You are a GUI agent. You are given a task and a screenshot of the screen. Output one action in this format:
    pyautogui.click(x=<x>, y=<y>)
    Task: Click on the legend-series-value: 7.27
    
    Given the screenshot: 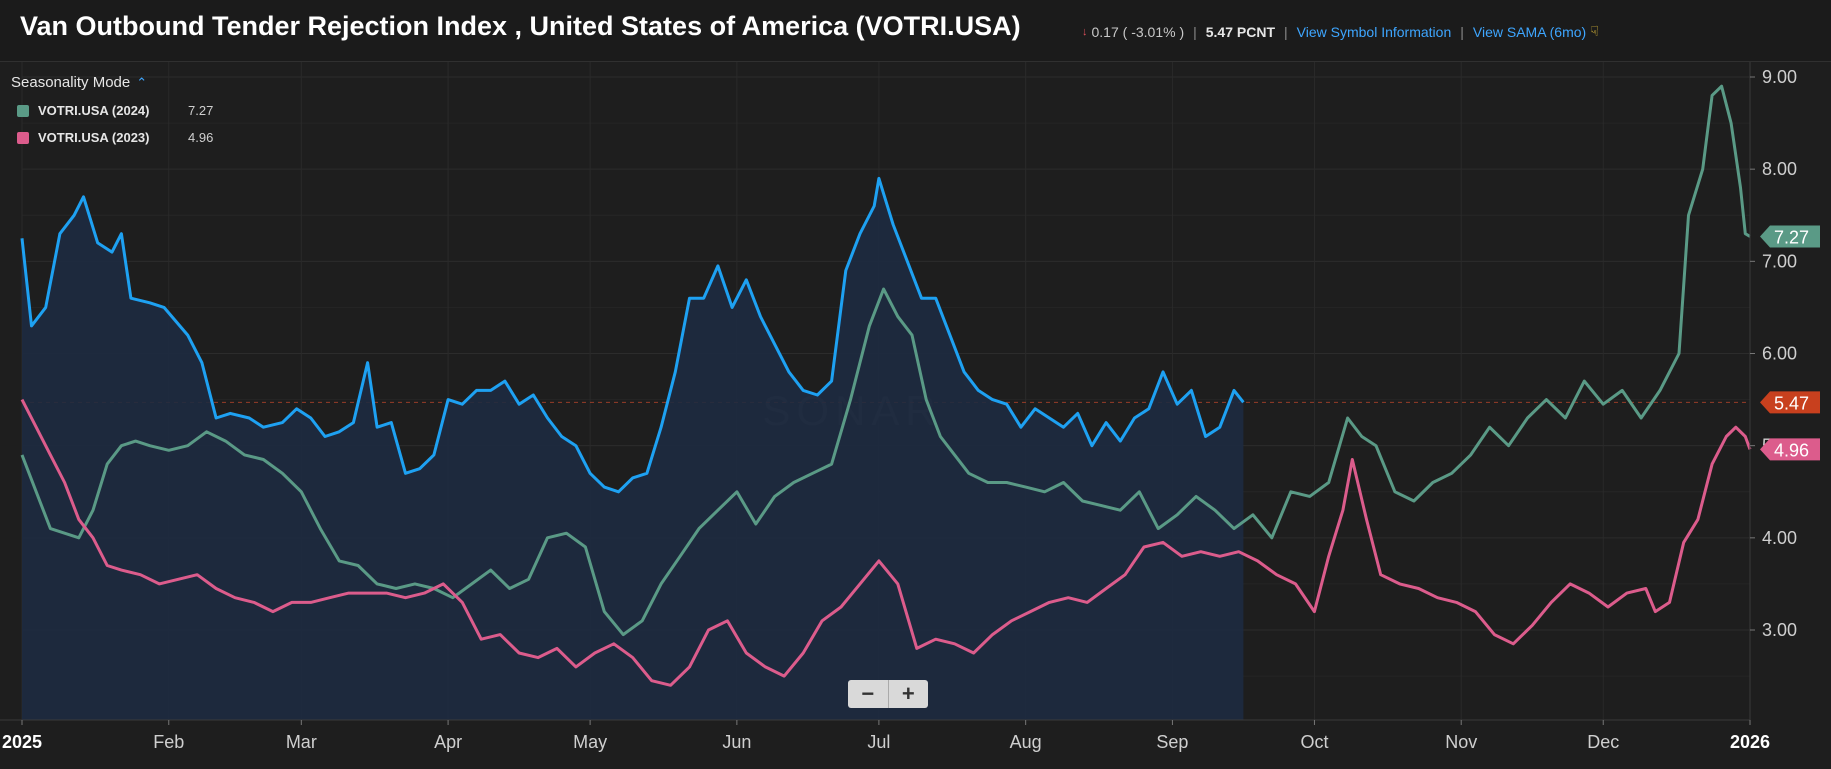 What is the action you would take?
    pyautogui.click(x=201, y=110)
    